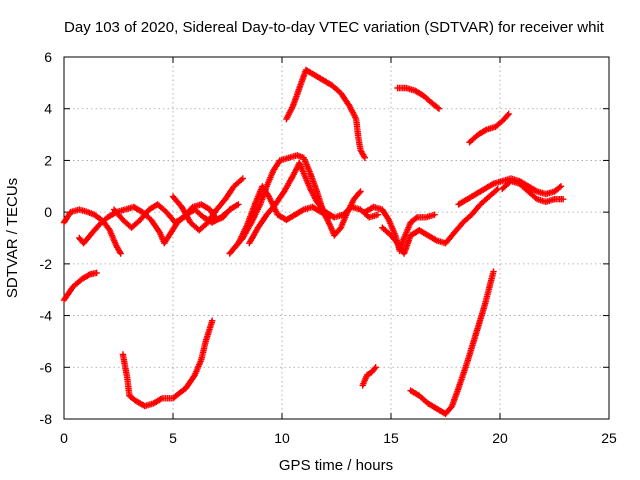 The image size is (640, 480). I want to click on series-arc-k, so click(369, 376).